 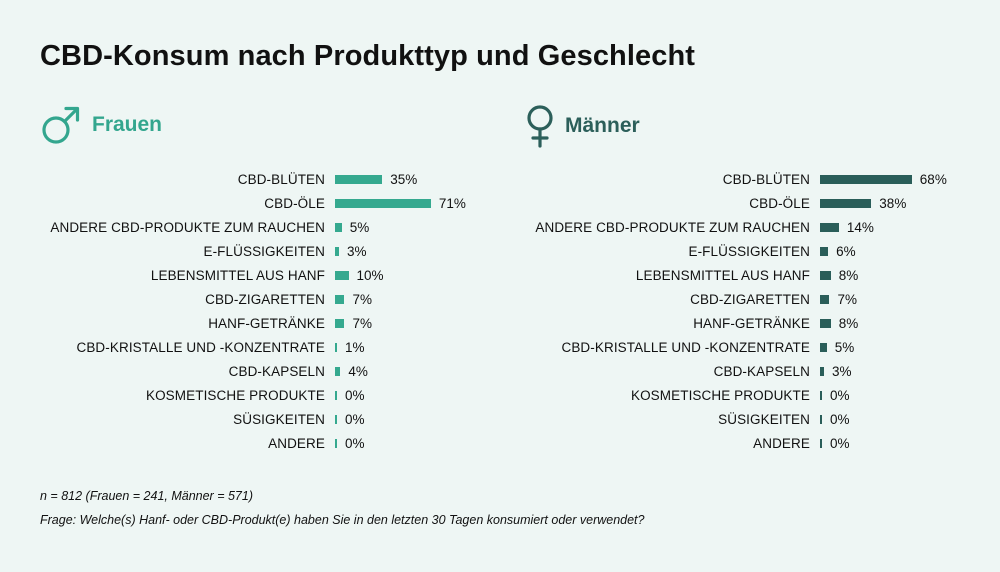 I want to click on bar-row: LEBENSMITTEL AUS HANF 8%, so click(x=725, y=276).